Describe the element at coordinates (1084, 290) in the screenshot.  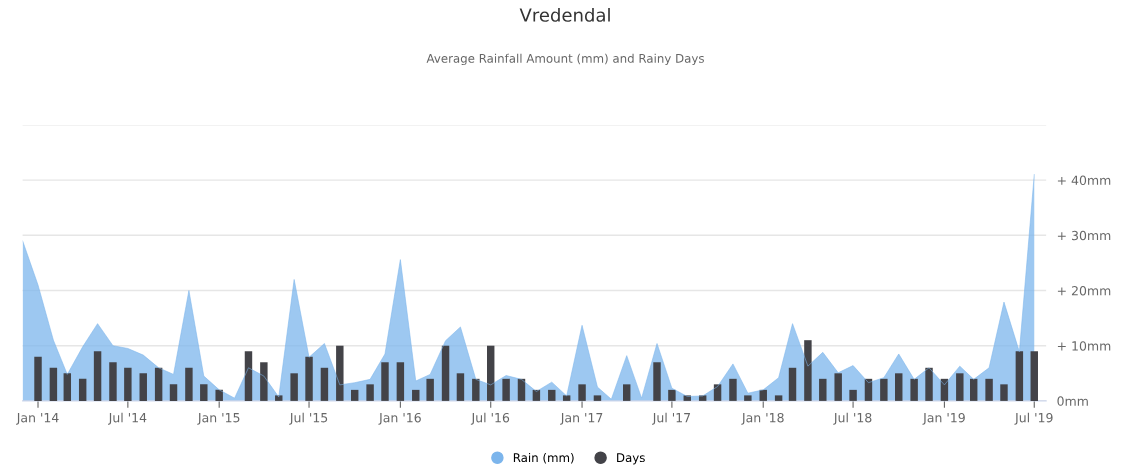
I see `y-tick-label: + 20mm` at that location.